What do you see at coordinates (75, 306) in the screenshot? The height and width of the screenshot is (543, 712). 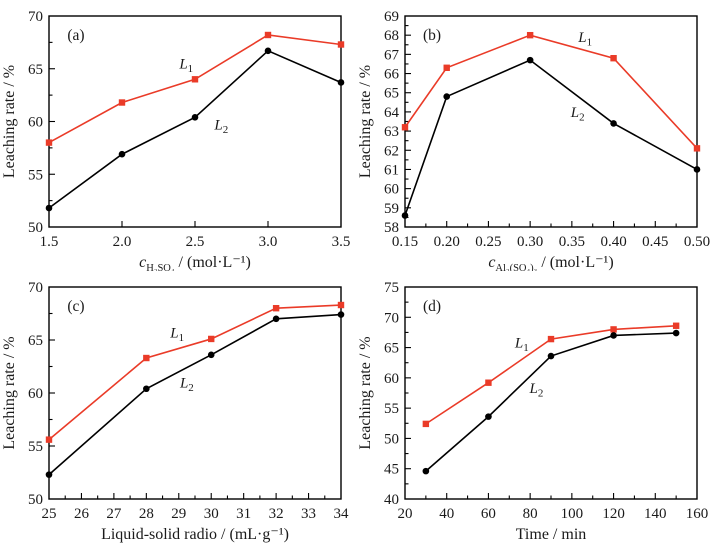 I see `panel-letter: (c)` at bounding box center [75, 306].